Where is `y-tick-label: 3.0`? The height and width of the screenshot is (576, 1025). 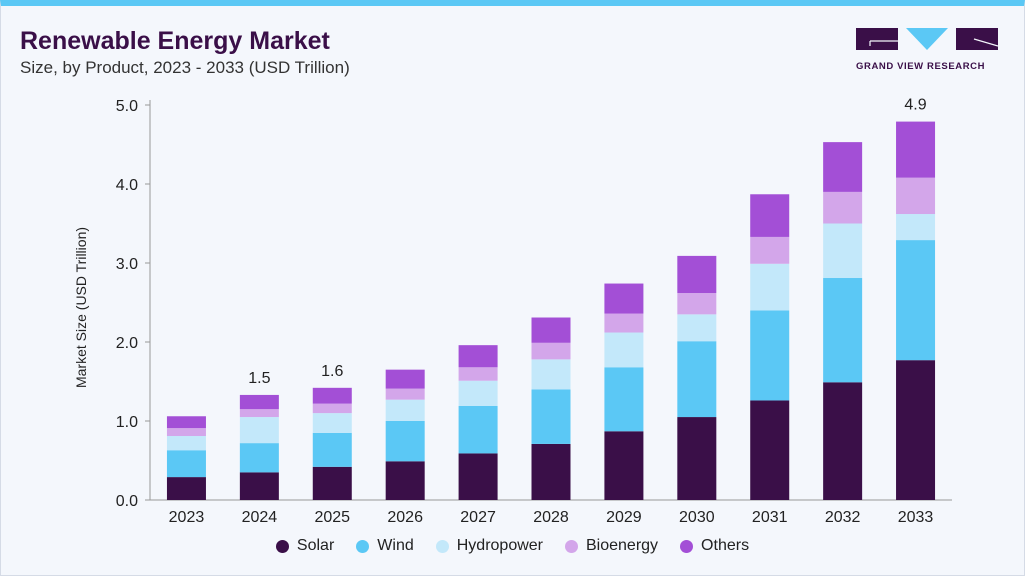
y-tick-label: 3.0 is located at coordinates (127, 264).